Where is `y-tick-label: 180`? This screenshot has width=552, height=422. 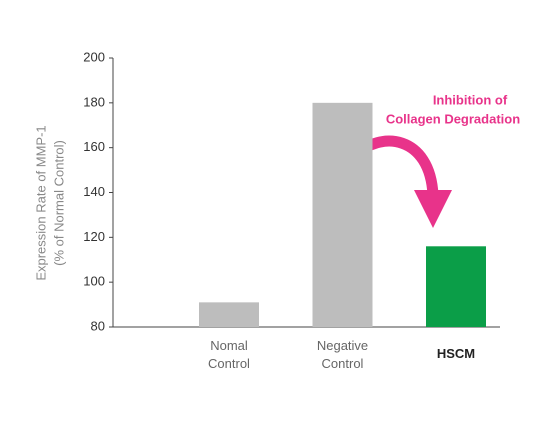
y-tick-label: 180 is located at coordinates (94, 101).